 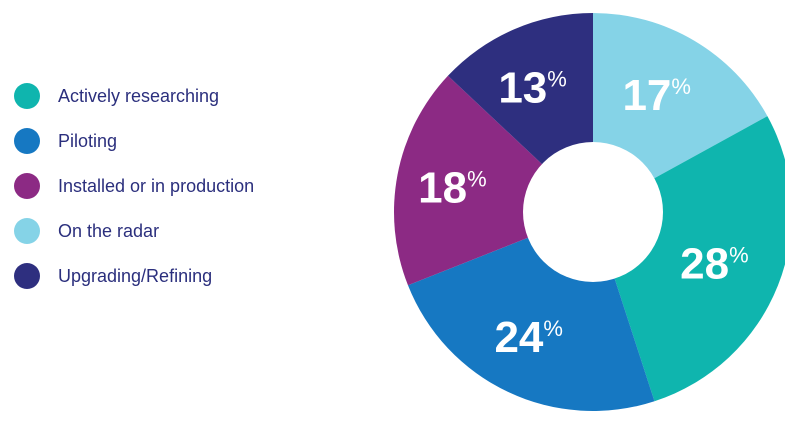 I want to click on legend-label: Piloting, so click(x=88, y=140).